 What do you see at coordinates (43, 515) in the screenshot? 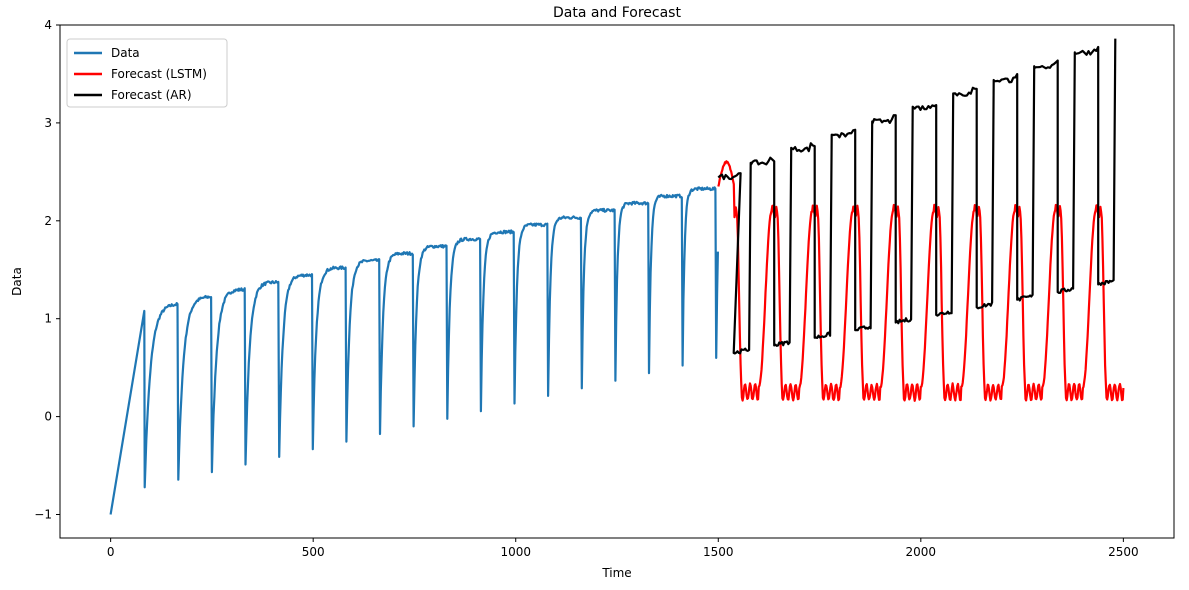
I see `y-tick-label: −1` at bounding box center [43, 515].